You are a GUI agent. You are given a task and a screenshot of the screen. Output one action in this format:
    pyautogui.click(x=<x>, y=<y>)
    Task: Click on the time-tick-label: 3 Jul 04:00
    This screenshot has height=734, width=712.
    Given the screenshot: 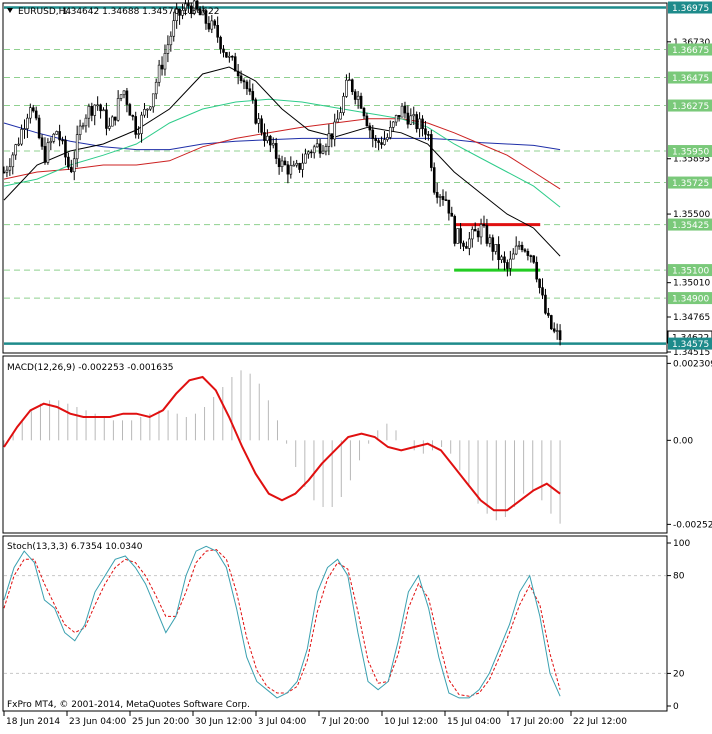 What is the action you would take?
    pyautogui.click(x=282, y=722)
    